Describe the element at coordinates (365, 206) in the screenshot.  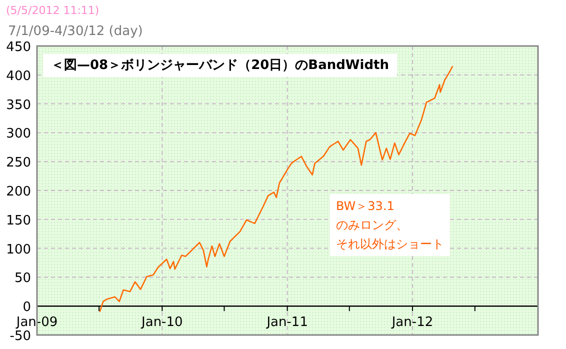
I see `annotation: BW＞33.1` at that location.